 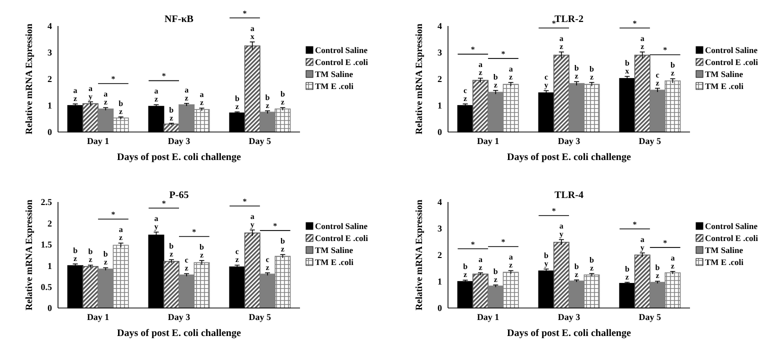 I want to click on y-tick-label: 0.5, so click(x=46, y=287).